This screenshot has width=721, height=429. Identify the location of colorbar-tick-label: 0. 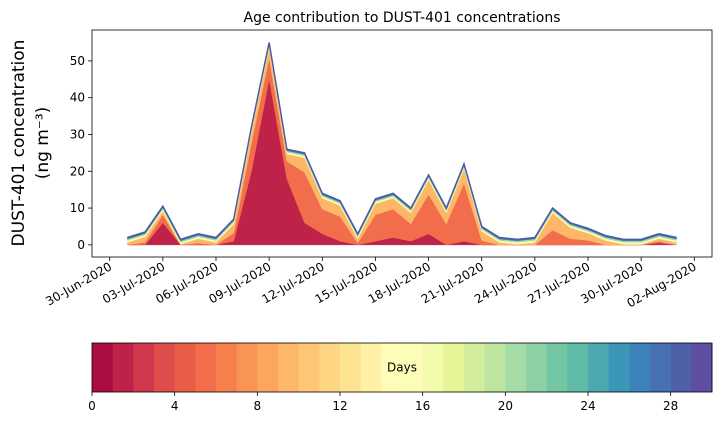
(92, 406).